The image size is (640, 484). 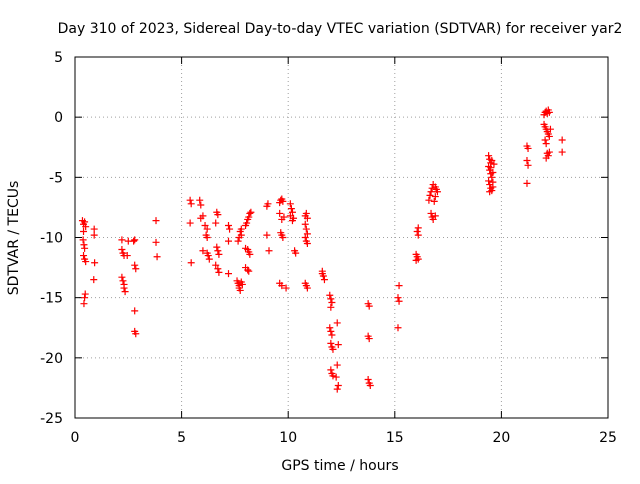 I want to click on y-tick-label: -10, so click(x=51, y=239).